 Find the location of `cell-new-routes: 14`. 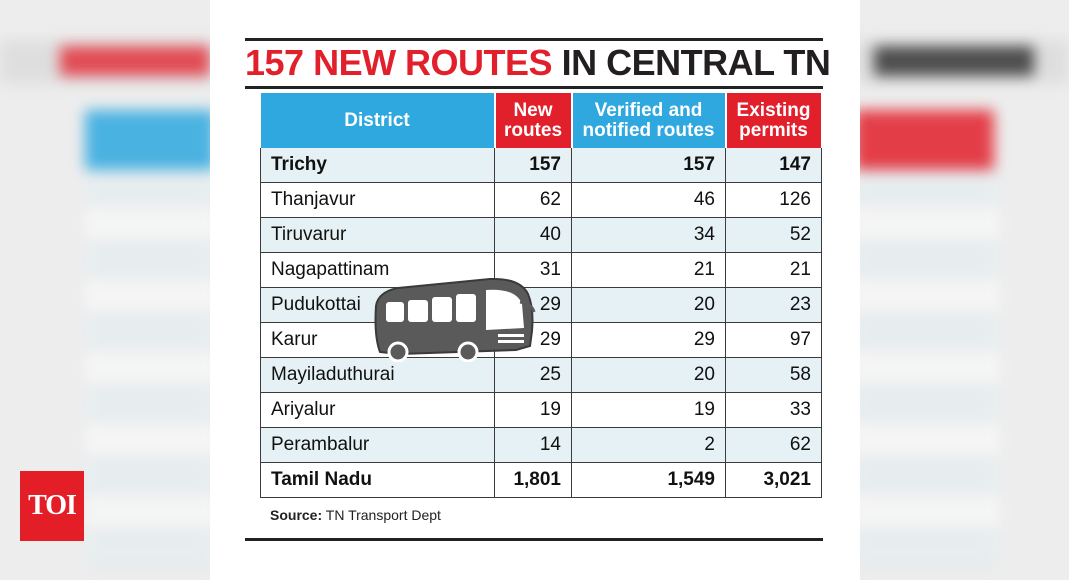

cell-new-routes: 14 is located at coordinates (533, 445).